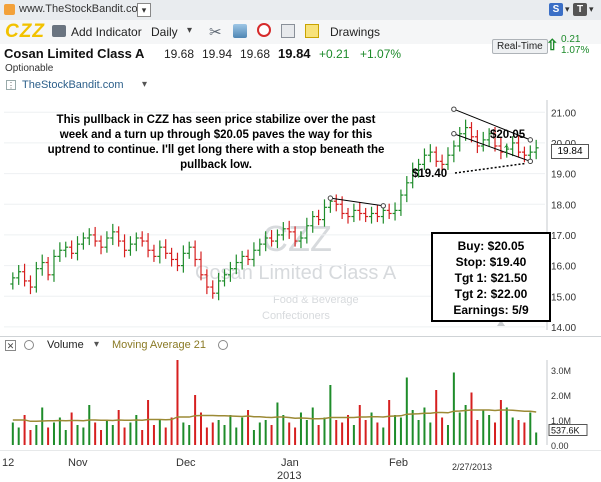  What do you see at coordinates (264, 30) in the screenshot?
I see `alarm-clock-icon` at bounding box center [264, 30].